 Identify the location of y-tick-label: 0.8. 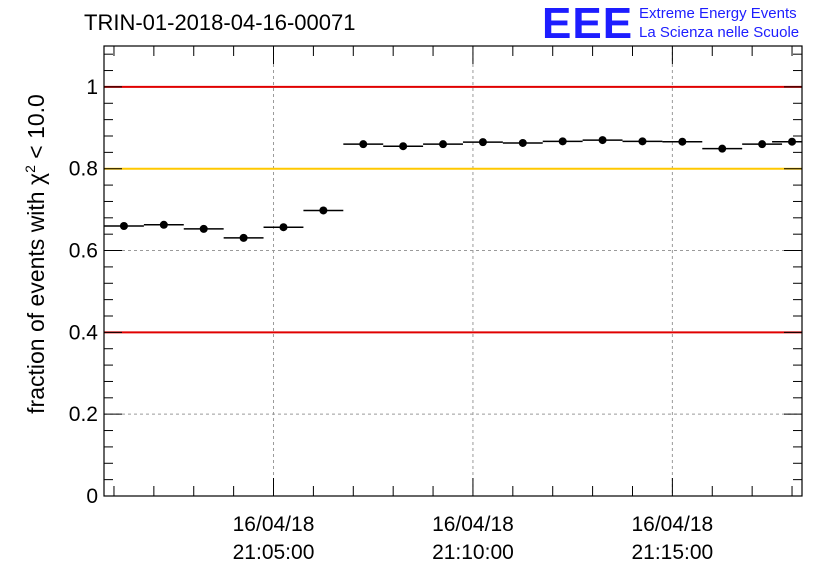
(83, 169).